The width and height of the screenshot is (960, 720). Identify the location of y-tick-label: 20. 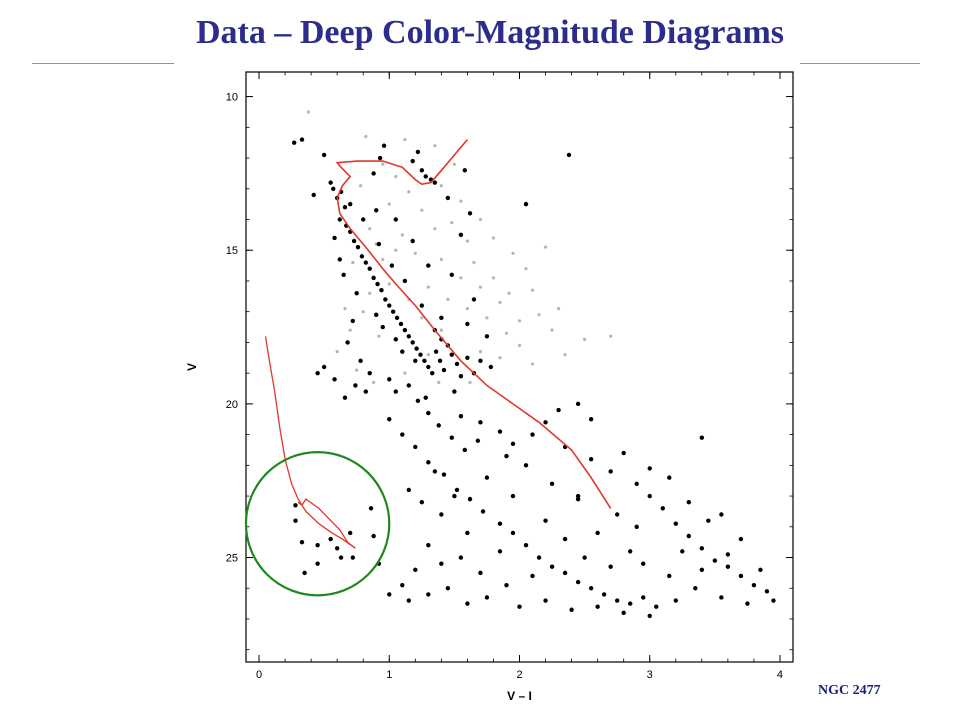
(232, 405).